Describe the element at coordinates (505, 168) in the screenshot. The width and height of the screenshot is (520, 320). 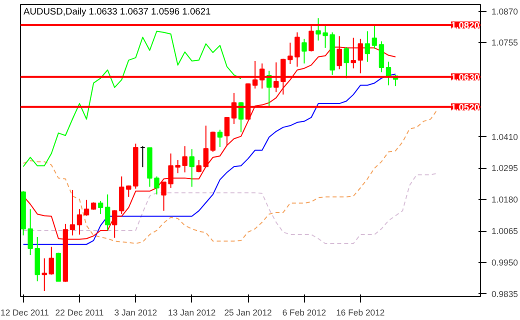
I see `y-tick-label: 1.0295` at that location.